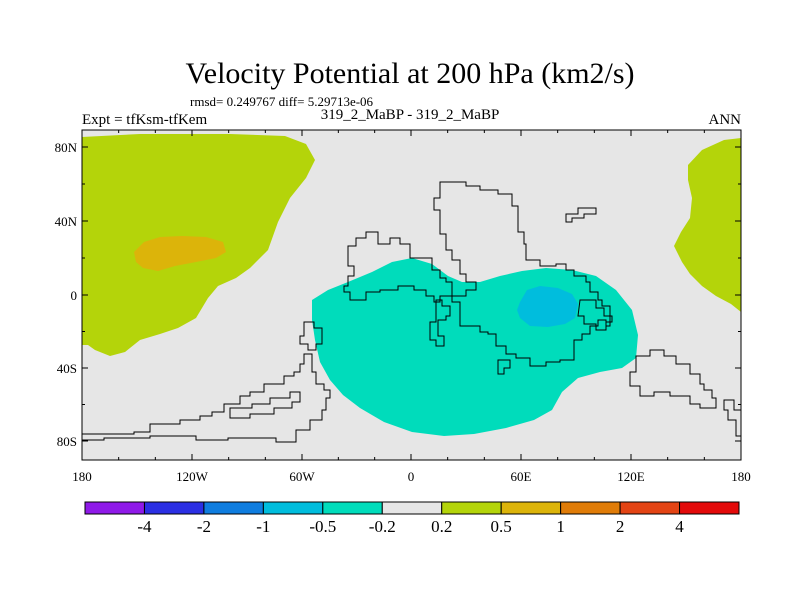  Describe the element at coordinates (204, 526) in the screenshot. I see `legend-label: -2` at that location.